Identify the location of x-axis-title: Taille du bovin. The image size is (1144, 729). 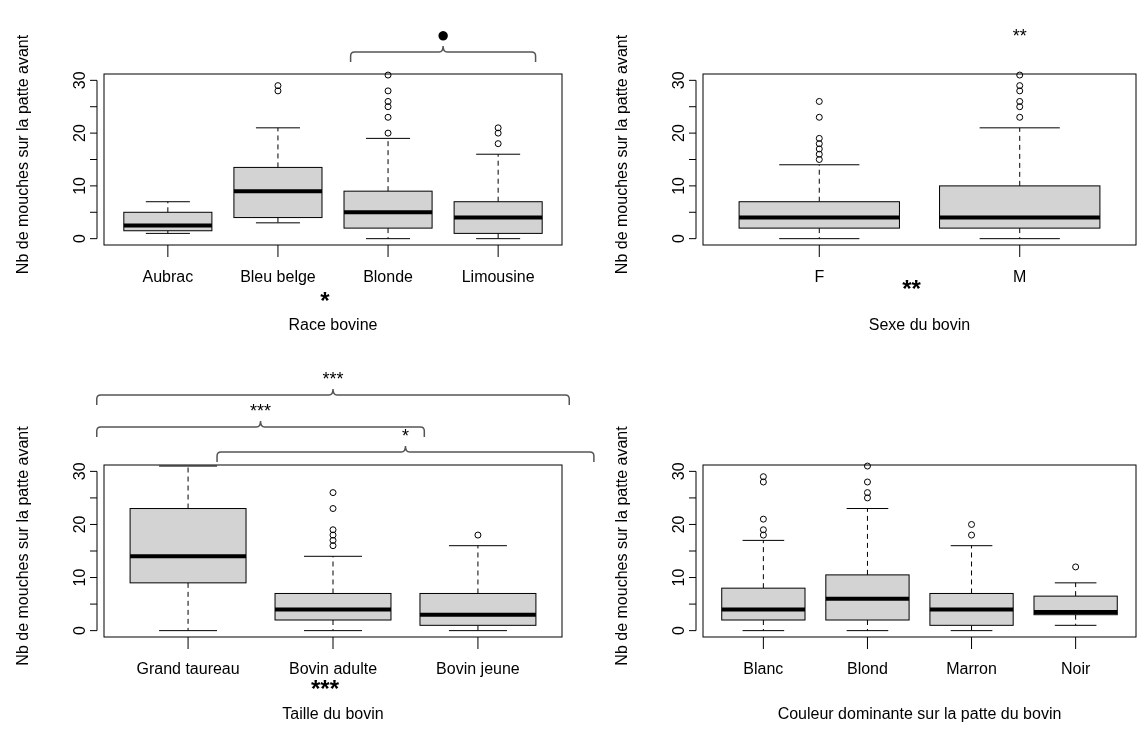
(333, 713).